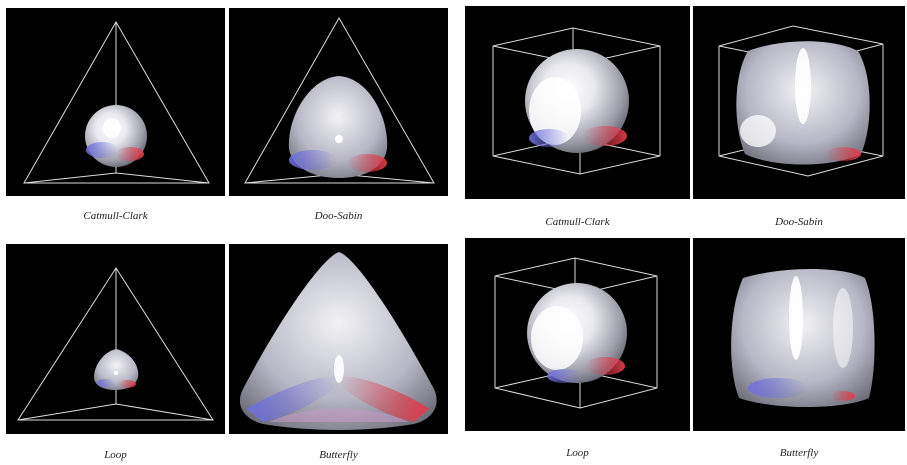 This screenshot has height=465, width=907. I want to click on catmull-clark-tetra-panel, so click(115, 102).